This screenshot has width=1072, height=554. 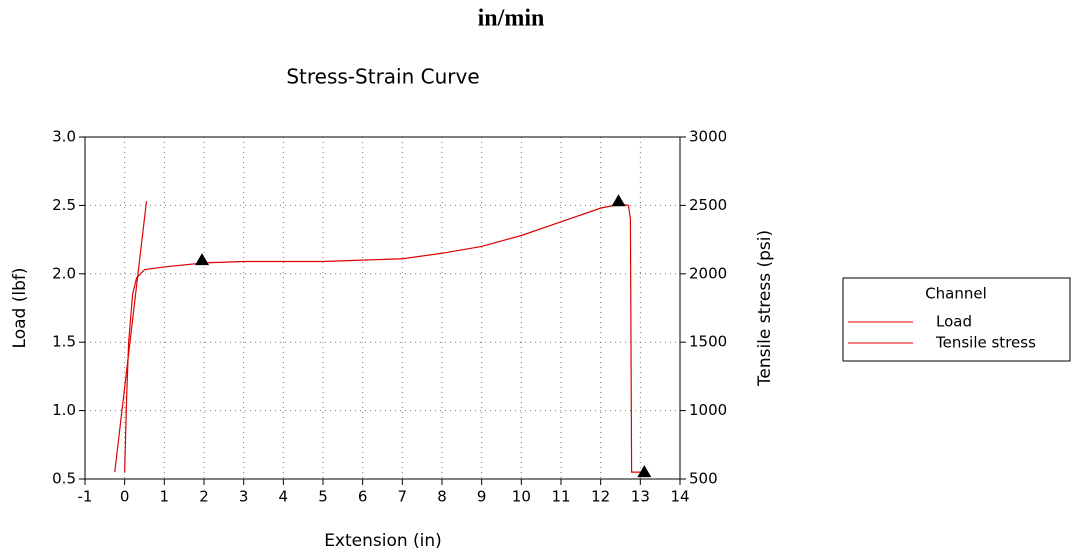 What do you see at coordinates (703, 479) in the screenshot?
I see `y2-tick-label: 500` at bounding box center [703, 479].